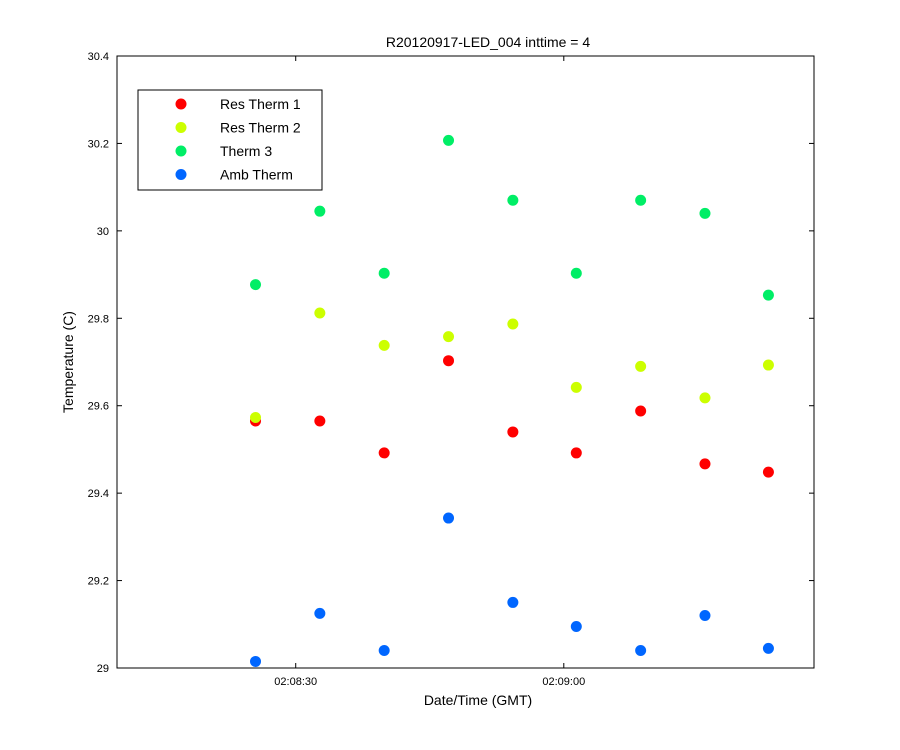 This screenshot has height=750, width=900. I want to click on y-tick-label: 29.2, so click(98, 582).